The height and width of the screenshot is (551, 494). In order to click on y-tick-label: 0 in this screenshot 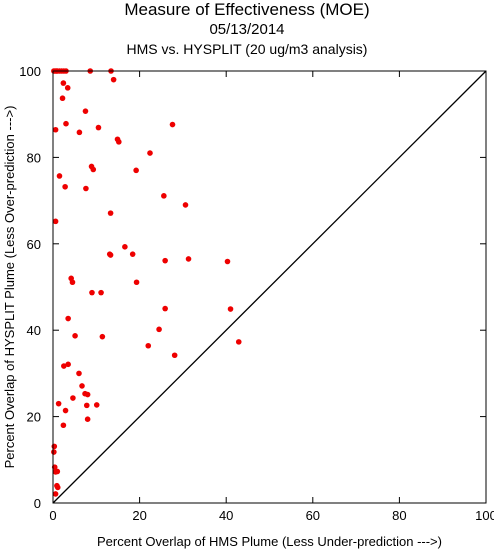, I will do `click(37, 503)`.